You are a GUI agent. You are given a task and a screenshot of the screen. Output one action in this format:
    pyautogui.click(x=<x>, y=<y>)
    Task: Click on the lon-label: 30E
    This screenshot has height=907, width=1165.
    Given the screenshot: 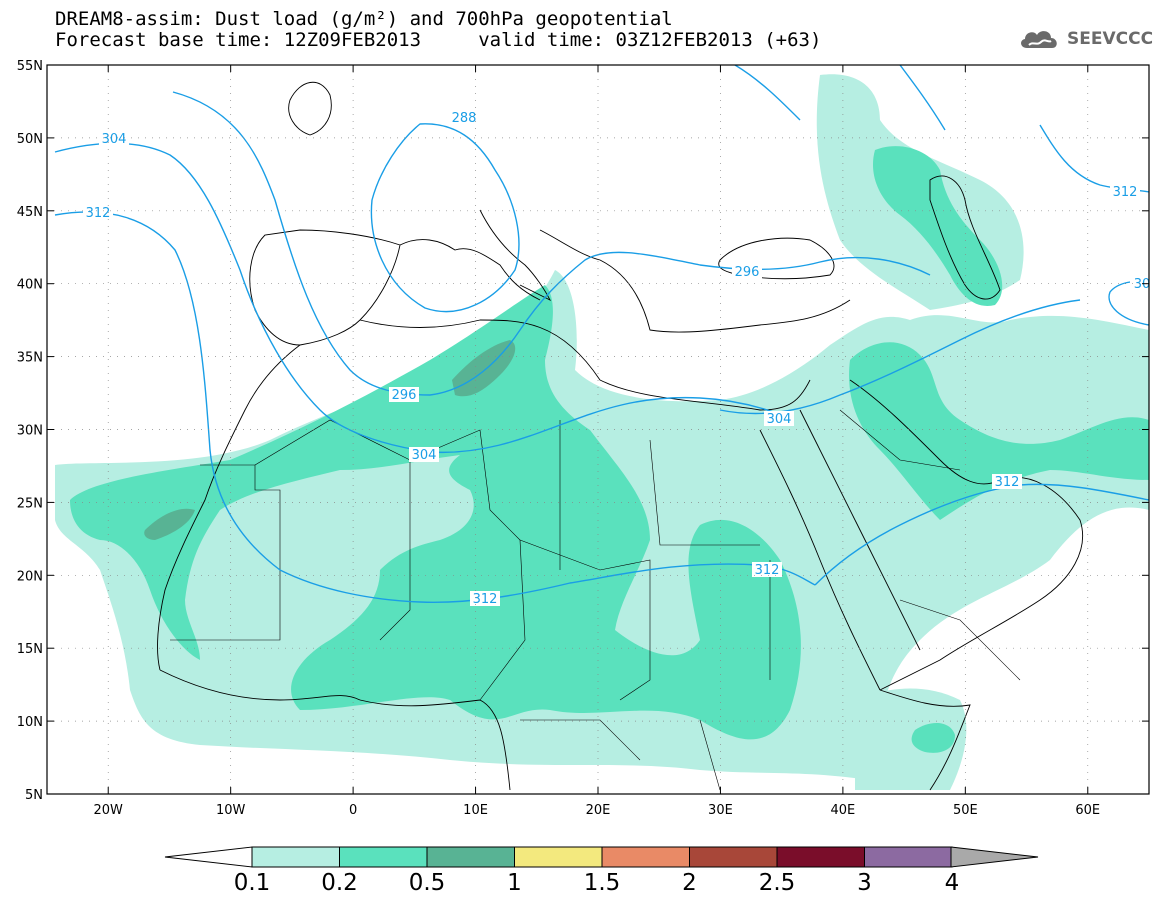 What is the action you would take?
    pyautogui.click(x=720, y=810)
    